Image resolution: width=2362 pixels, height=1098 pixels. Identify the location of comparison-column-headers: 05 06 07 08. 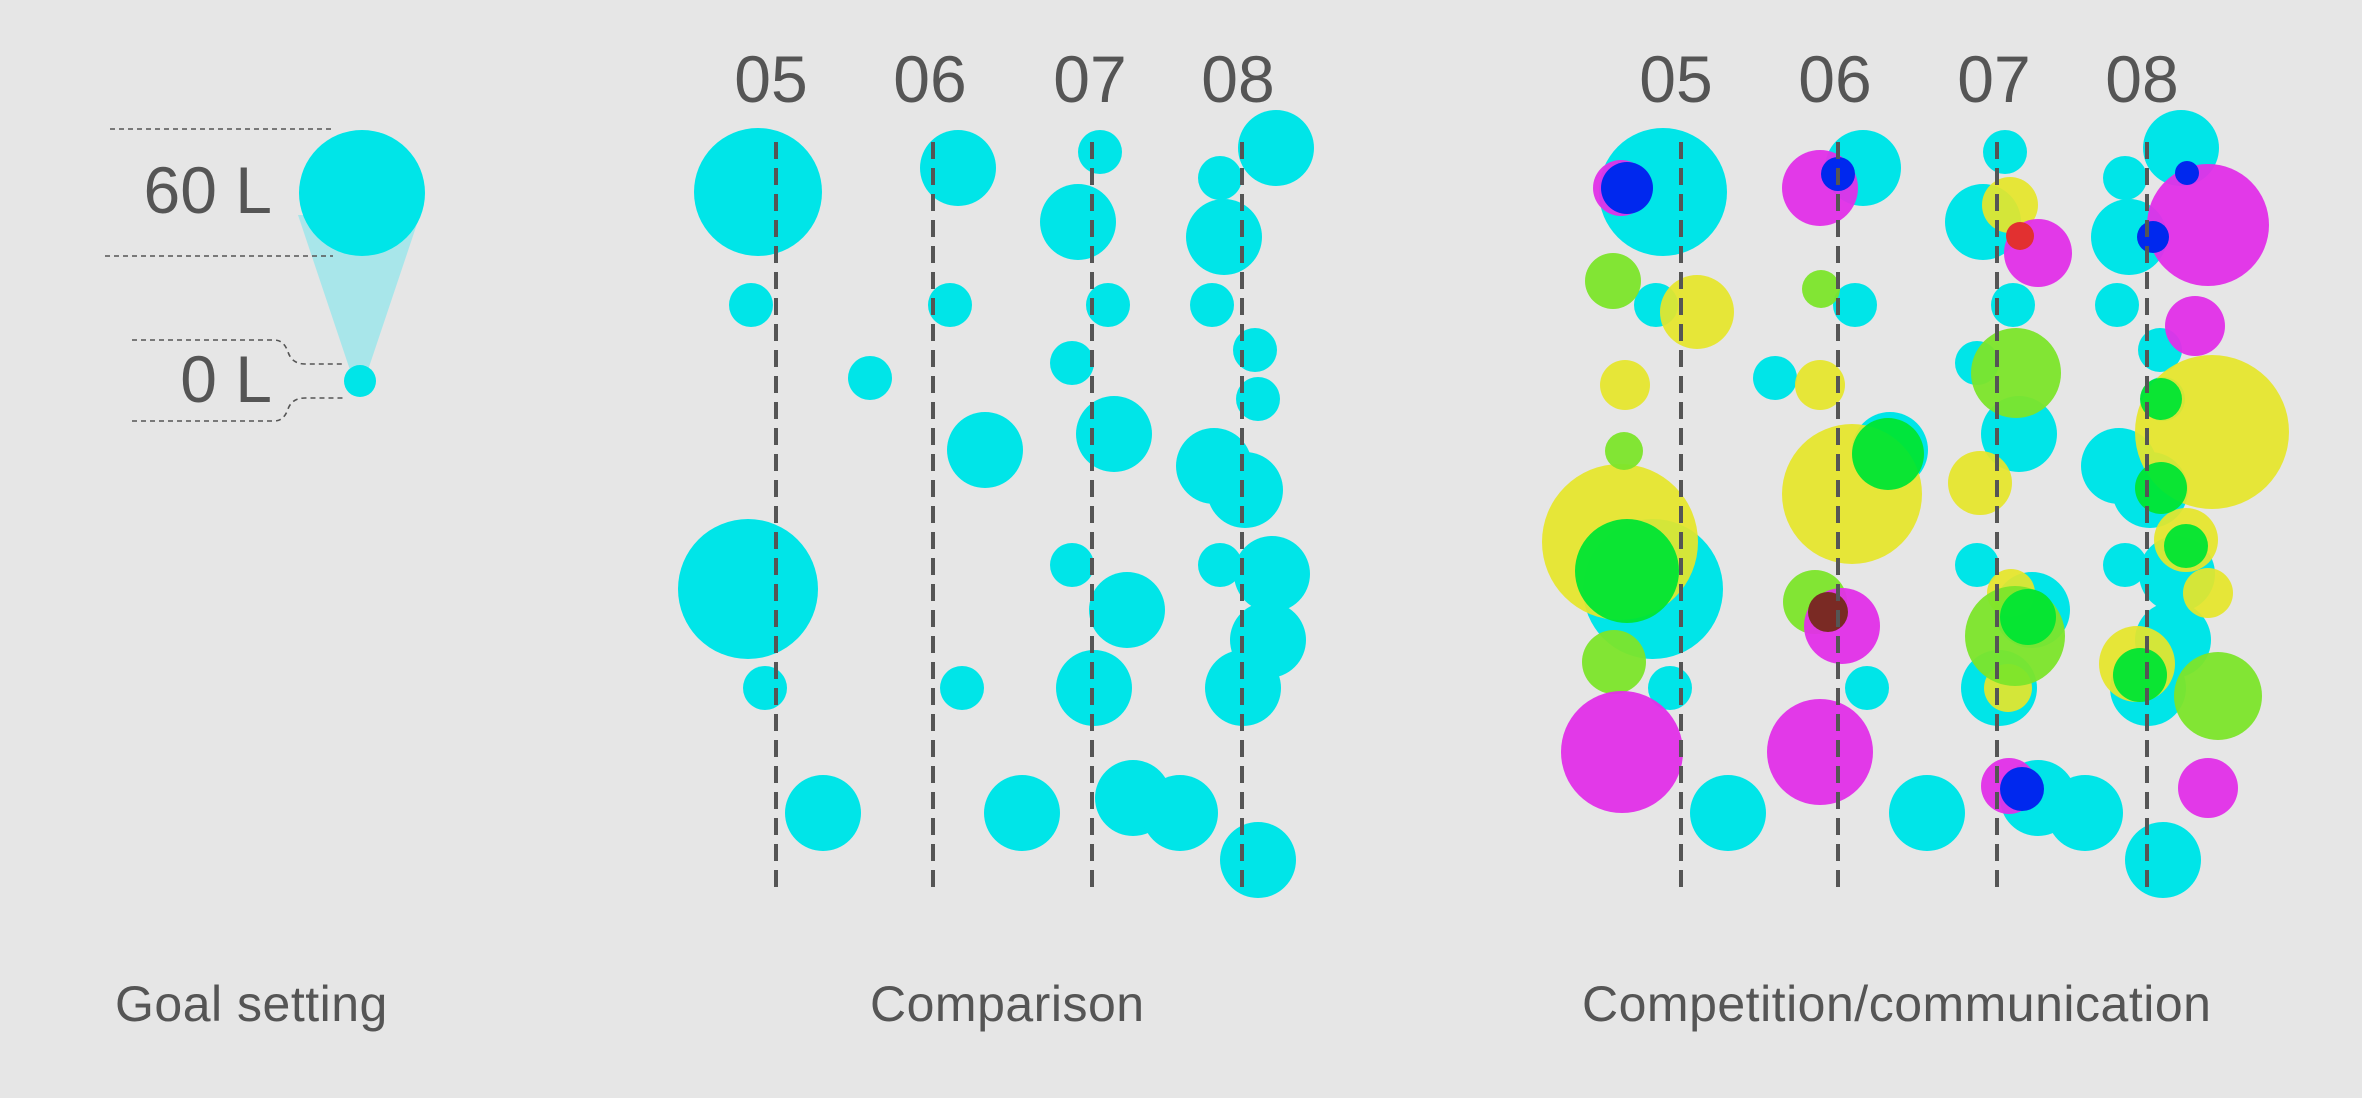
(1004, 79).